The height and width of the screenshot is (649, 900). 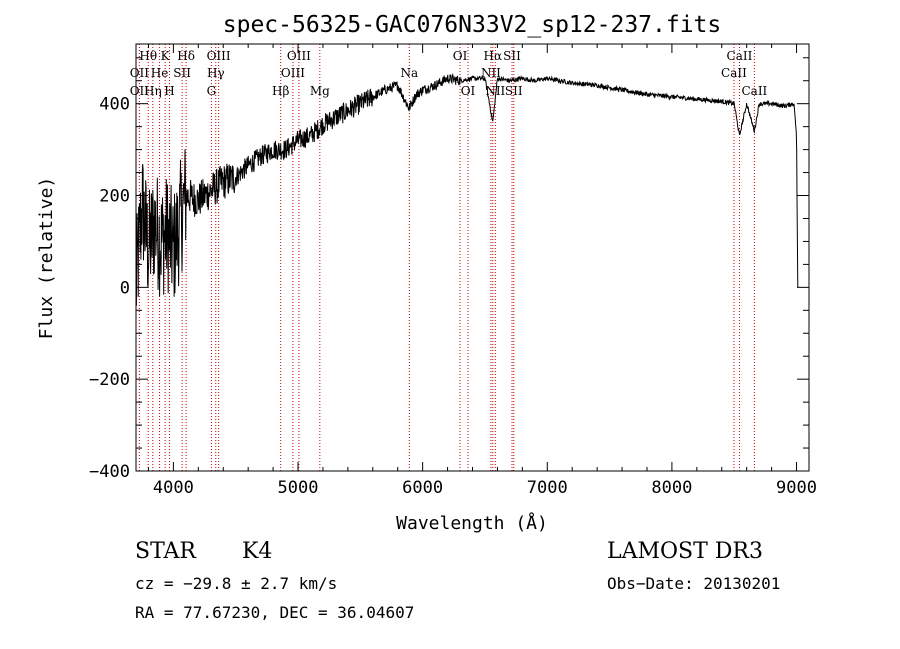 I want to click on spectral-line-label: Mg, so click(x=320, y=91).